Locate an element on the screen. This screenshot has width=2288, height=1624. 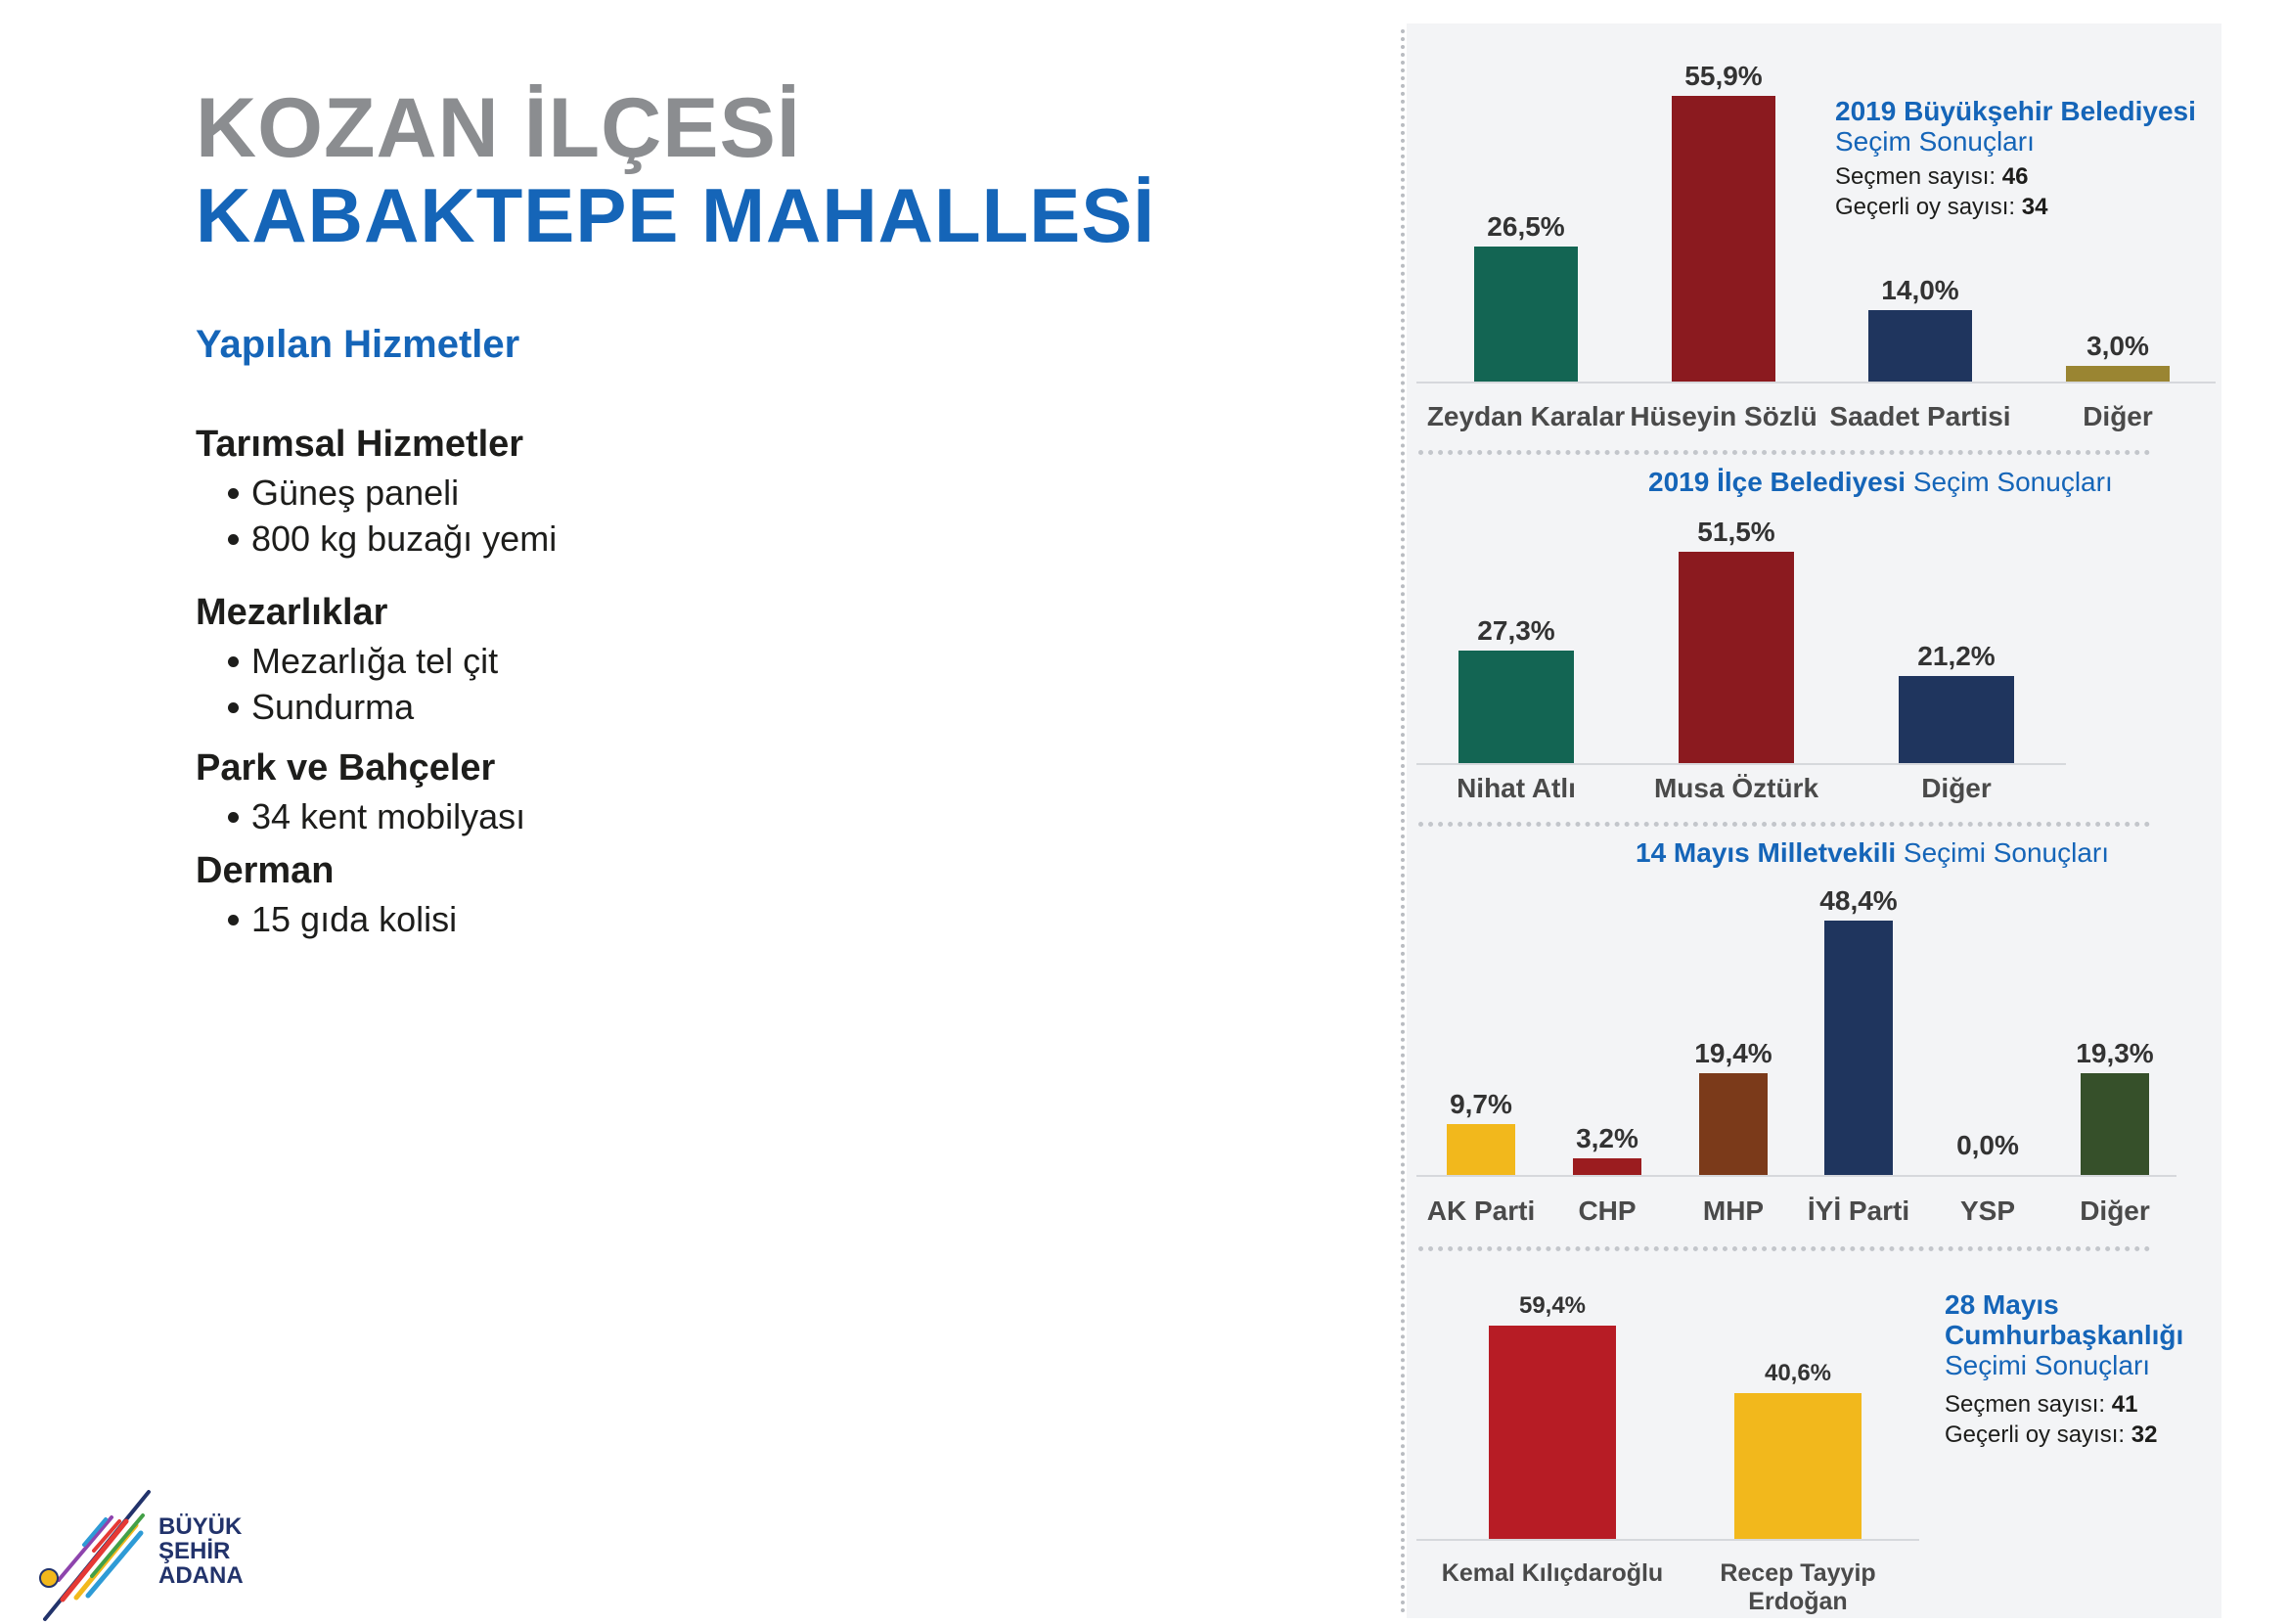
district-title: KOZAN İLÇESİ is located at coordinates (498, 128).